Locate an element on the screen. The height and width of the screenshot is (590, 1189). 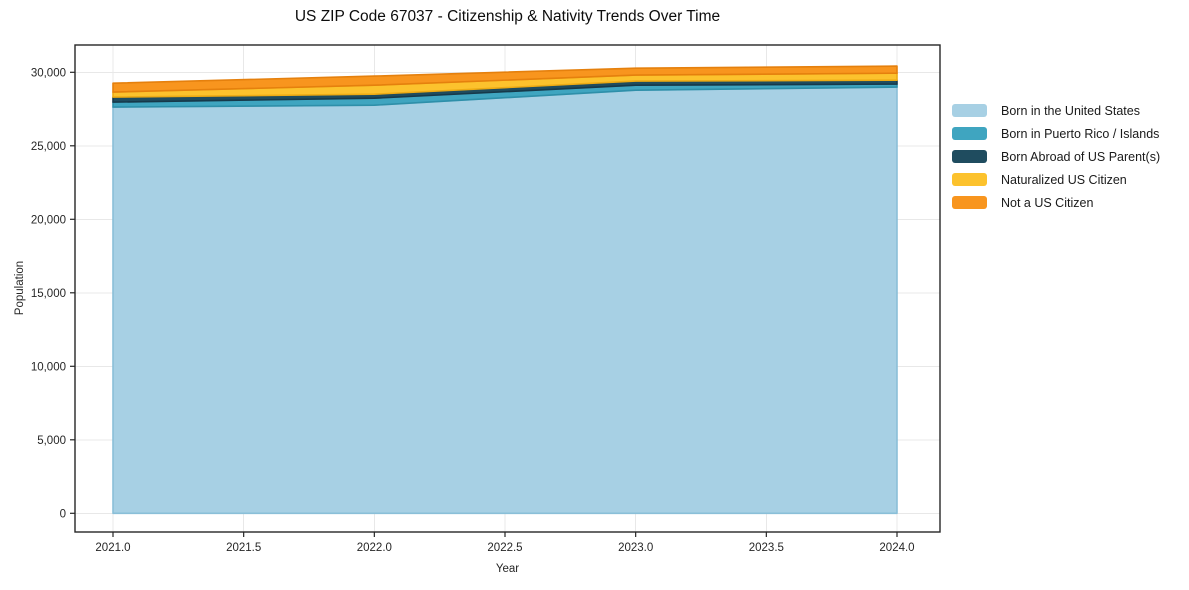
legend-item: Naturalized US Citizen is located at coordinates (1056, 179).